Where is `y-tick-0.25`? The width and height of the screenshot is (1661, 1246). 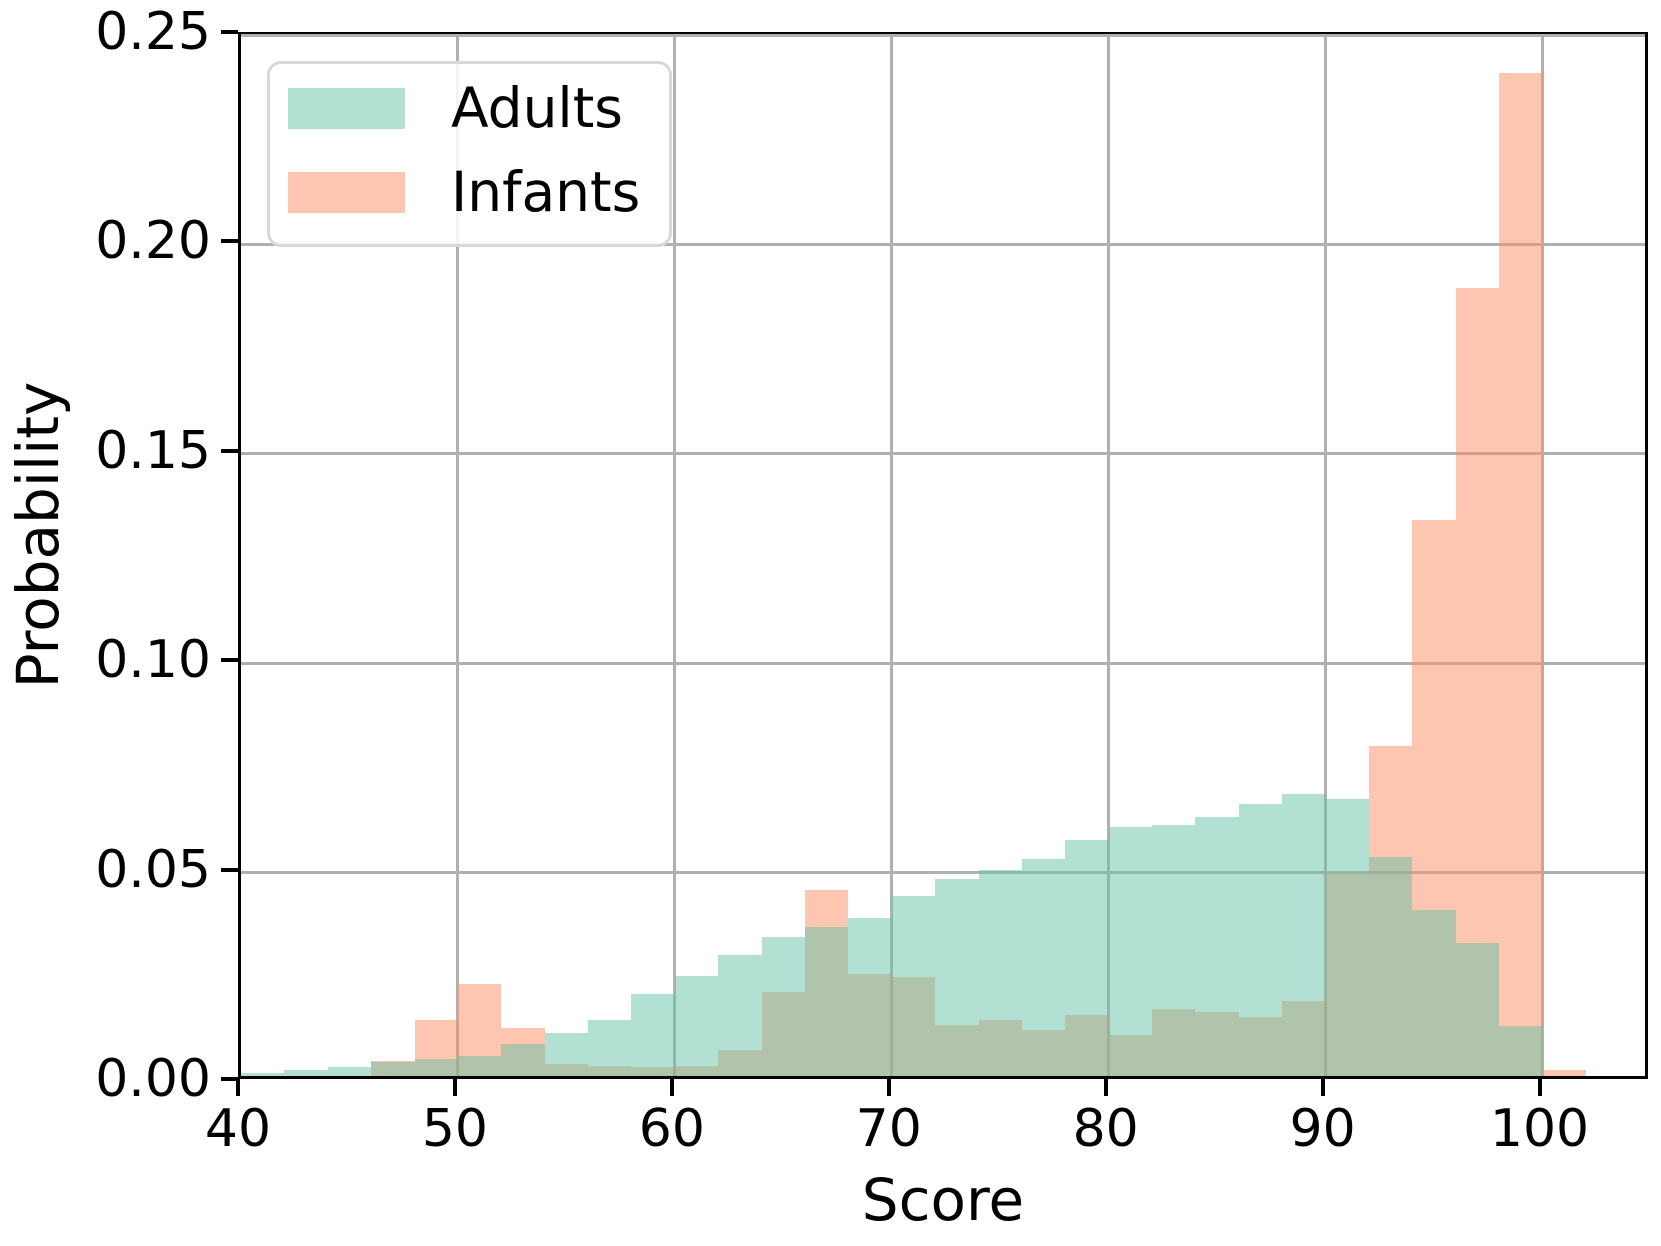 y-tick-0.25 is located at coordinates (229, 32).